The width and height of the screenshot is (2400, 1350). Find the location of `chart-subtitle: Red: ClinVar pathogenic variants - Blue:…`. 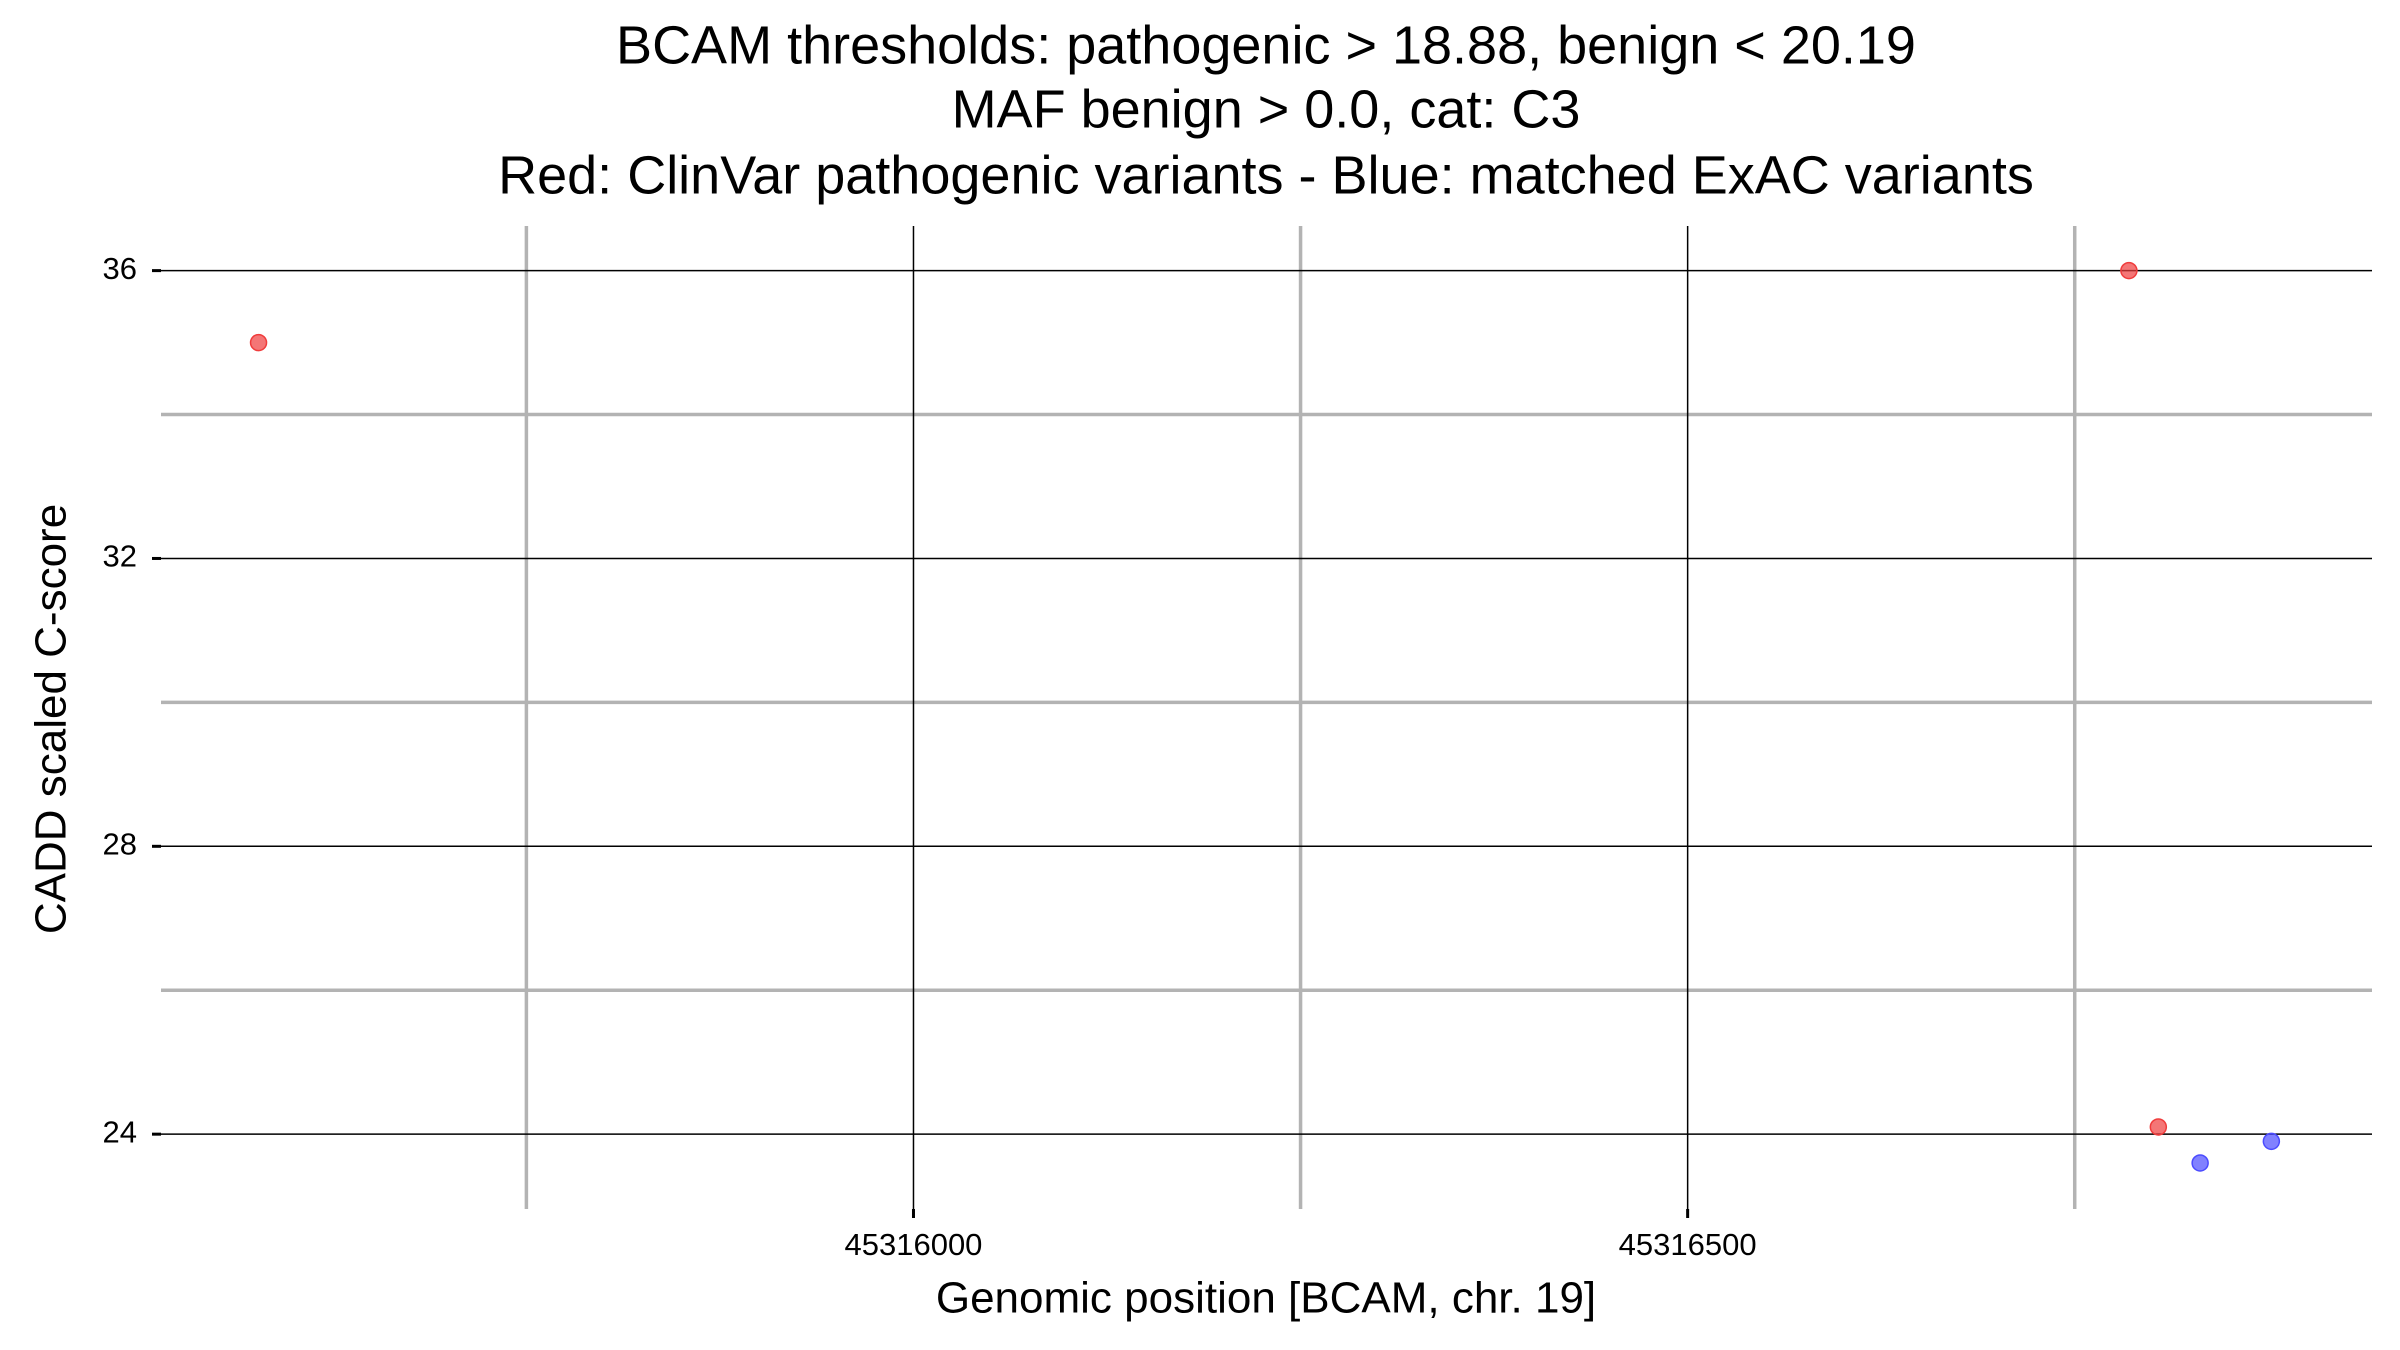

chart-subtitle: Red: ClinVar pathogenic variants - Blue:… is located at coordinates (1266, 175).